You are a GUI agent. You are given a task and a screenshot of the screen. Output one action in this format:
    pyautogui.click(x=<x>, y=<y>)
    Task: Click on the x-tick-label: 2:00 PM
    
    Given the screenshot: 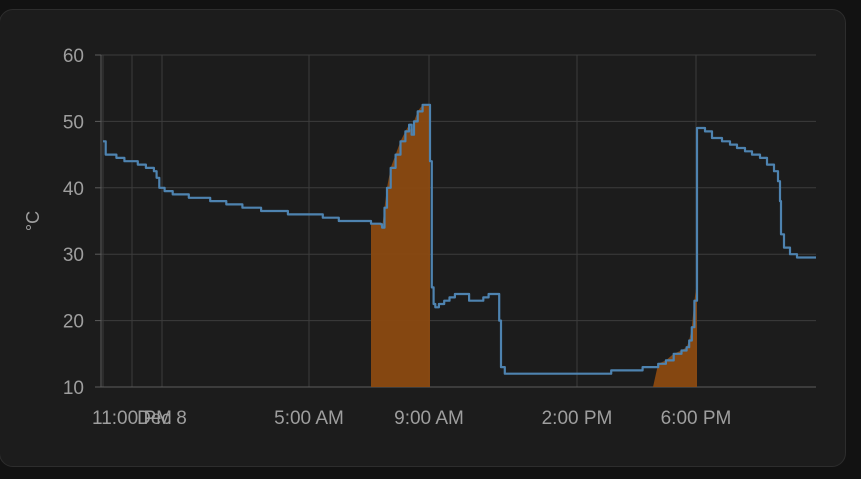 What is the action you would take?
    pyautogui.click(x=577, y=418)
    